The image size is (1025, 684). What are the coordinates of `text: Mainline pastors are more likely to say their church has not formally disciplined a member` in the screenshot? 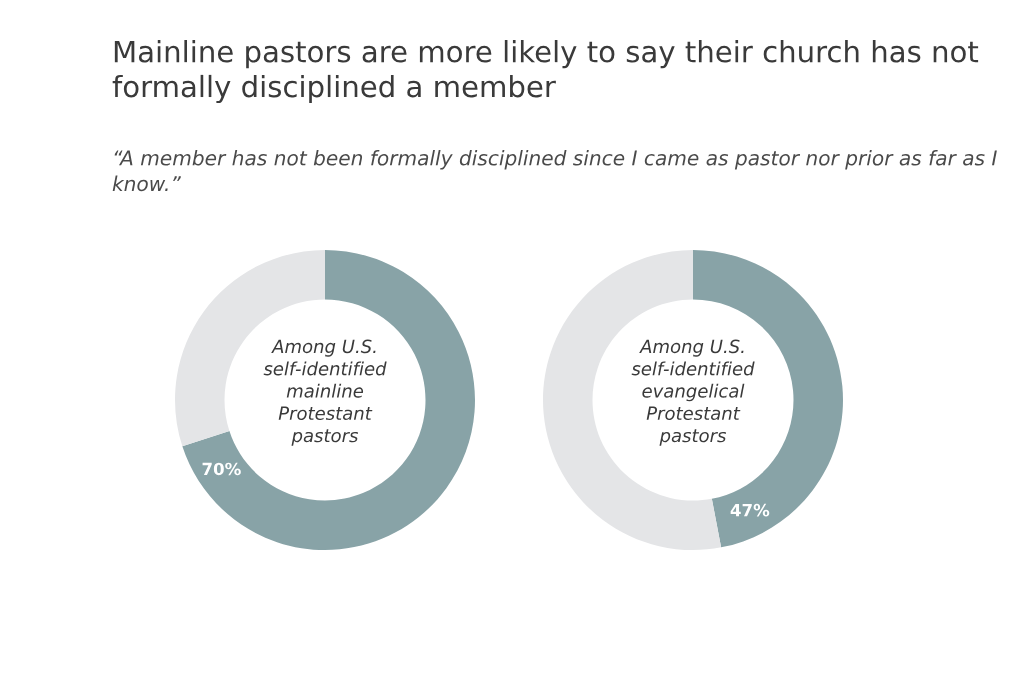 It's located at (545, 72).